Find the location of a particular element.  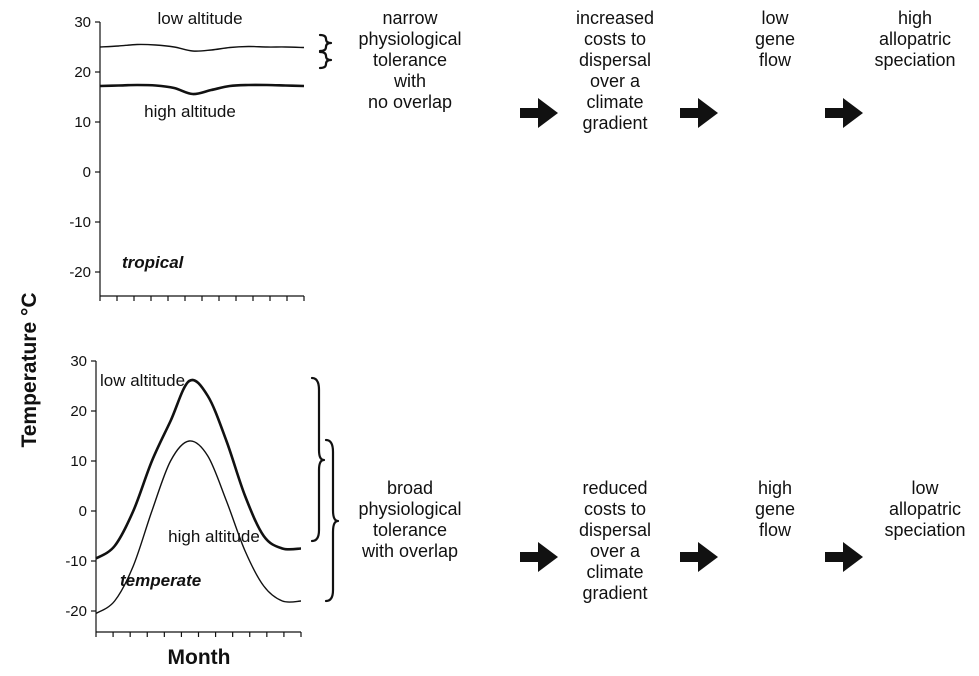

flow-step: low allopatric speciation is located at coordinates (924, 509).